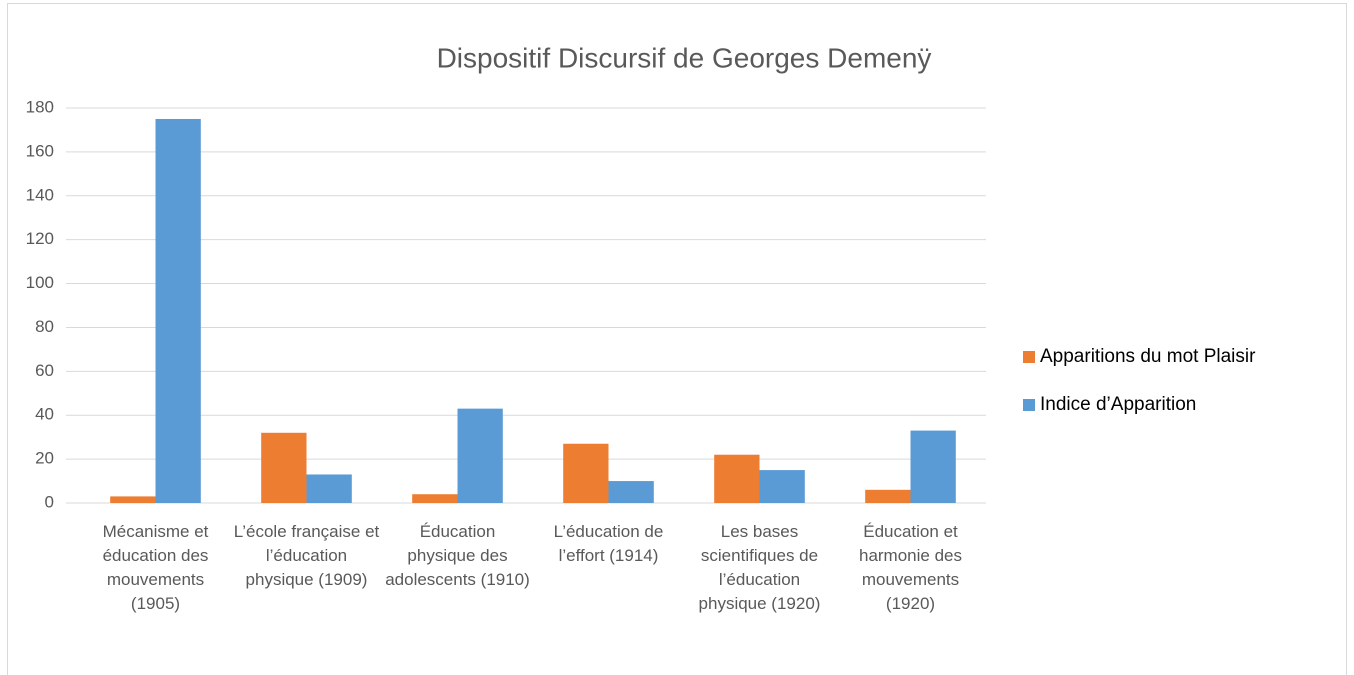  Describe the element at coordinates (40, 106) in the screenshot. I see `y-tick-label: 180` at that location.